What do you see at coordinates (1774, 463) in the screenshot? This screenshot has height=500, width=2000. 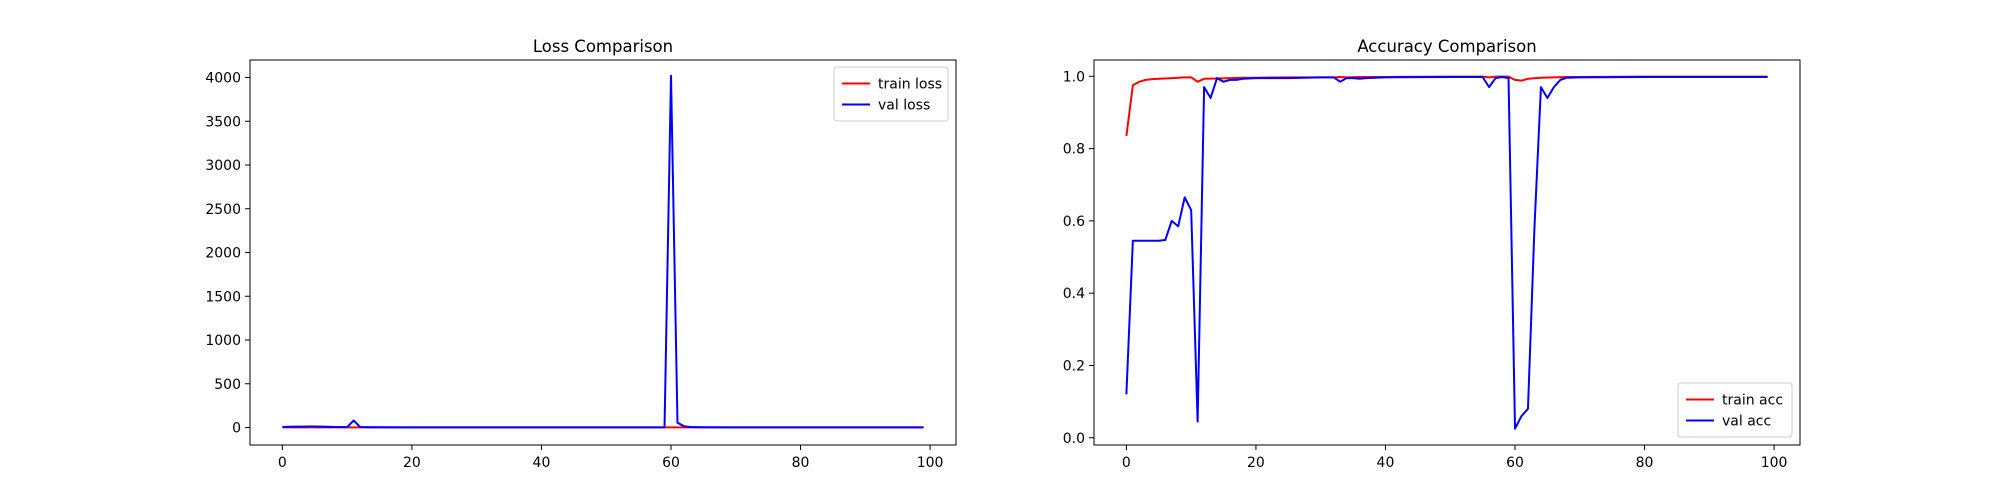 I see `accuracy-x-tick-label-5: 100` at bounding box center [1774, 463].